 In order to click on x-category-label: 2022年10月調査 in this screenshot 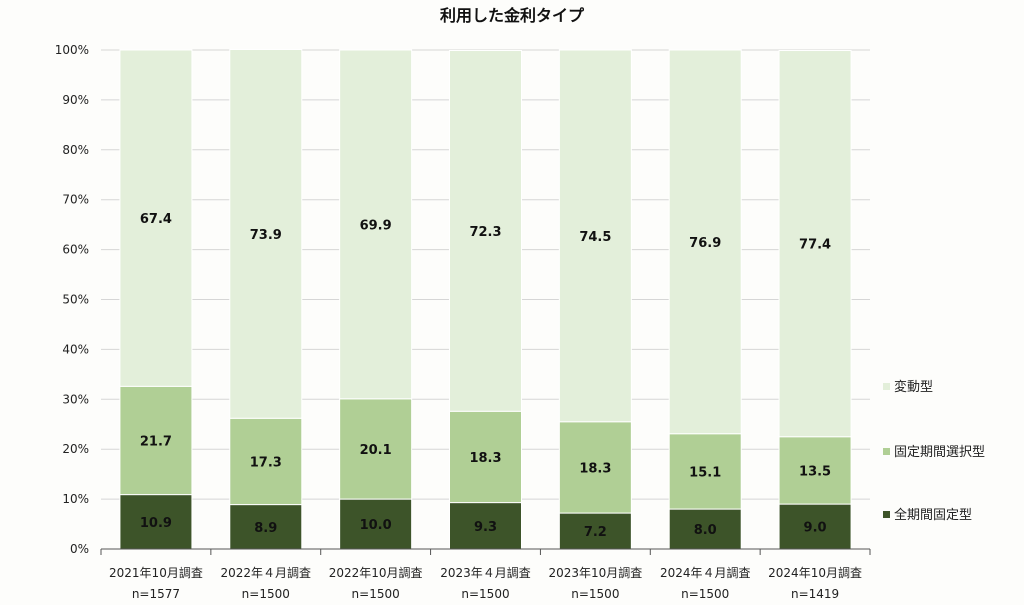, I will do `click(376, 573)`.